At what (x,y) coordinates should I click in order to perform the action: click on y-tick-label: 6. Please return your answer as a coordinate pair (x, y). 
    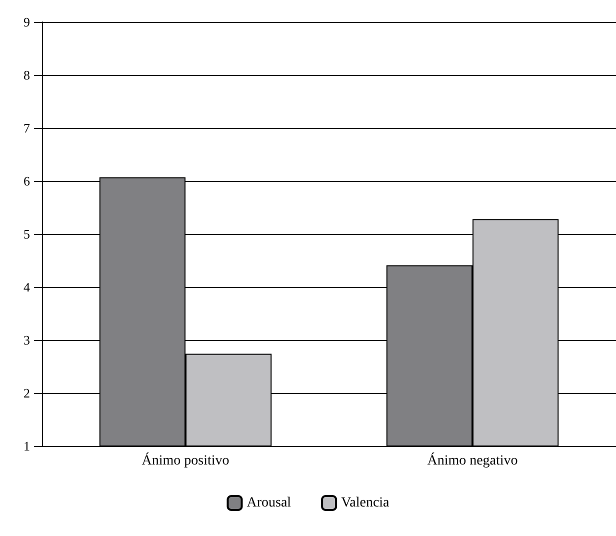
    Looking at the image, I should click on (27, 181).